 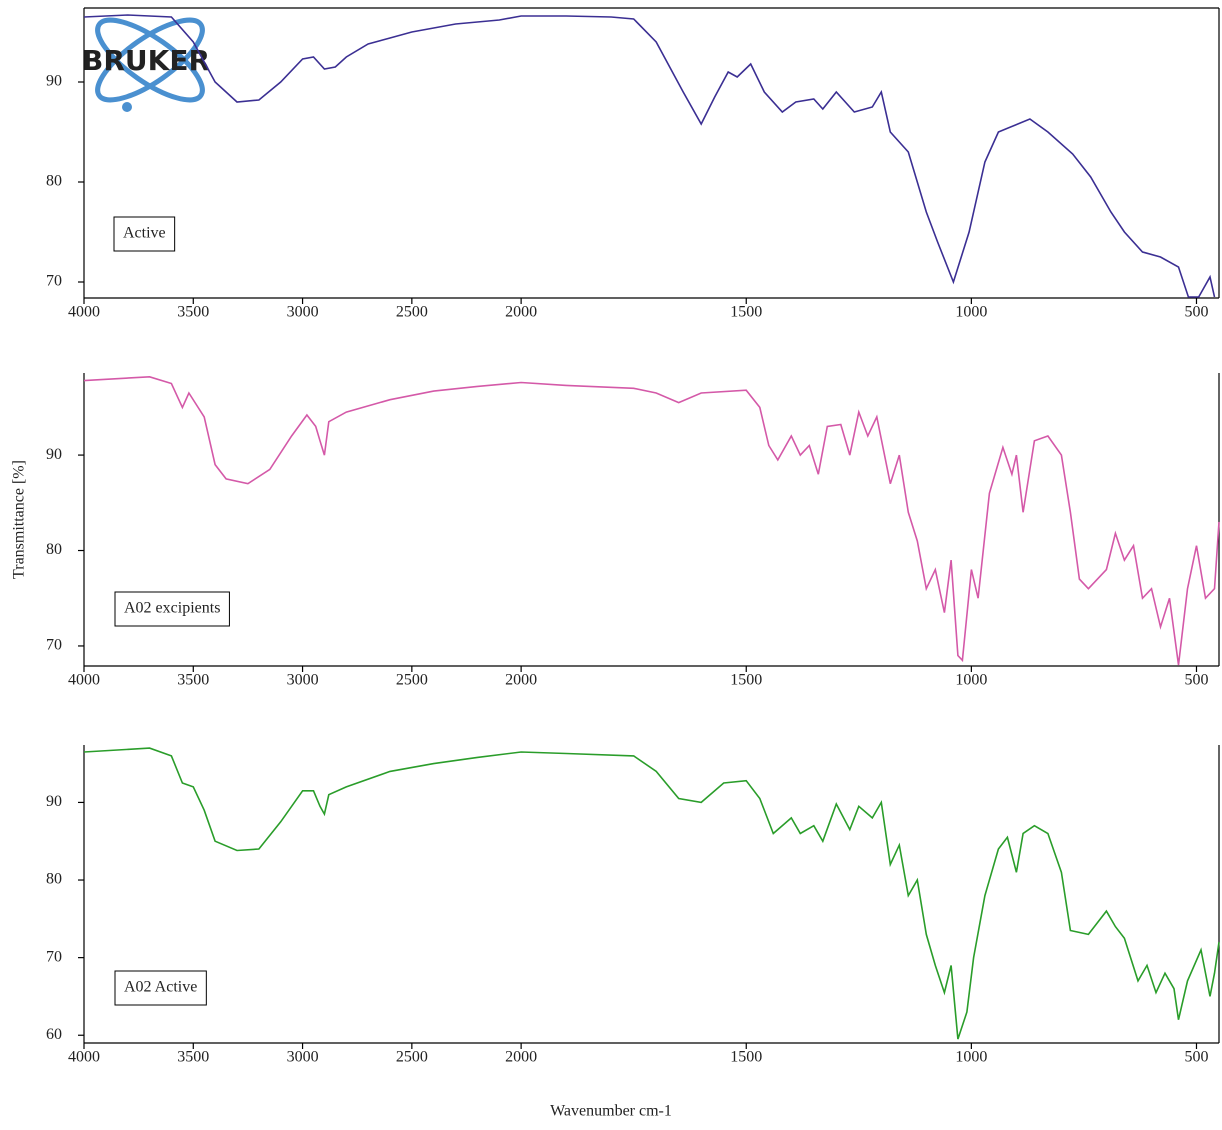 What do you see at coordinates (19, 519) in the screenshot?
I see `y-axis-label: Transmittance [%]` at bounding box center [19, 519].